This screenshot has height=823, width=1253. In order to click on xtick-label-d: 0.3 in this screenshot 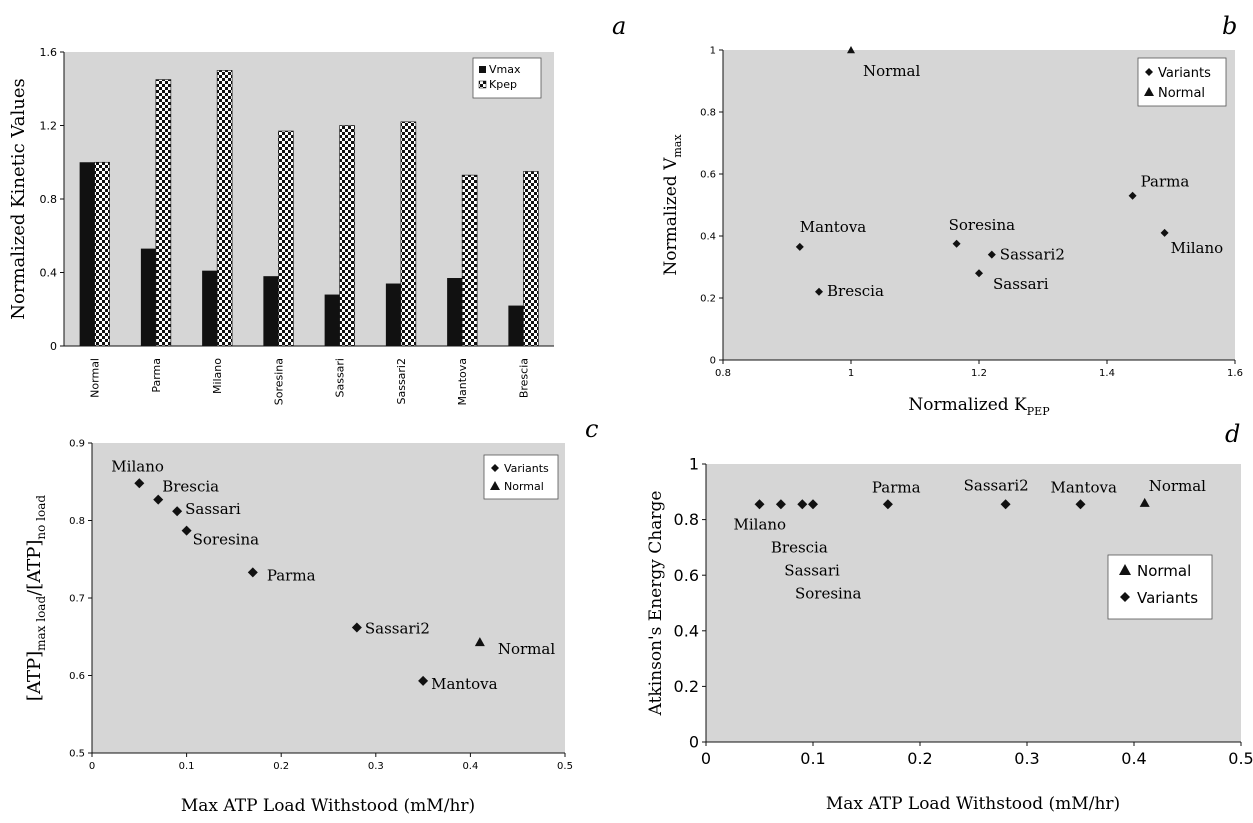, I will do `click(1026, 758)`.